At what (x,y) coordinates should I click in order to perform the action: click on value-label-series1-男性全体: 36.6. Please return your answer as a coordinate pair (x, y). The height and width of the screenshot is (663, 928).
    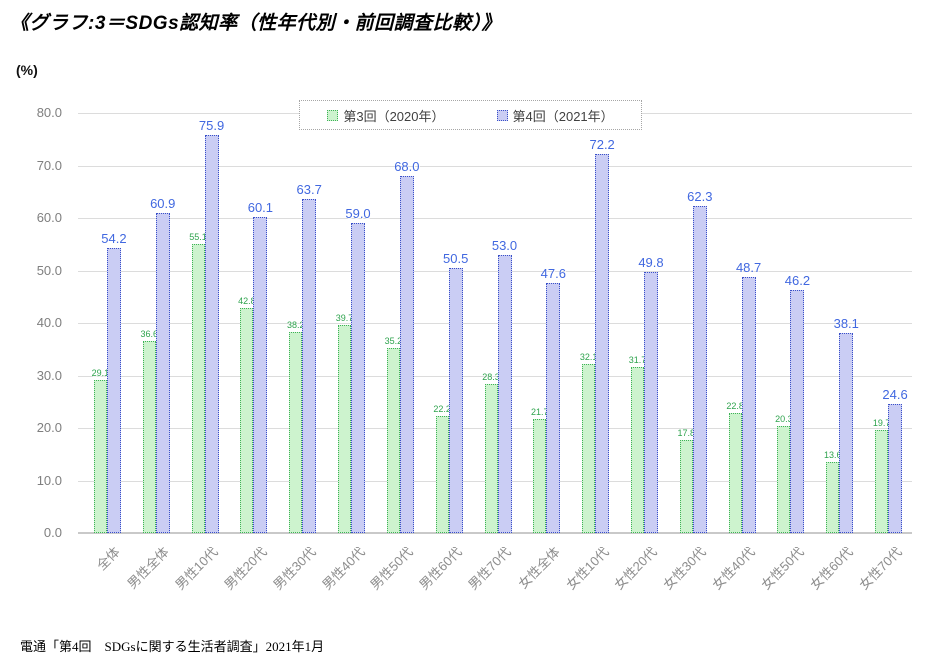
    Looking at the image, I should click on (149, 333).